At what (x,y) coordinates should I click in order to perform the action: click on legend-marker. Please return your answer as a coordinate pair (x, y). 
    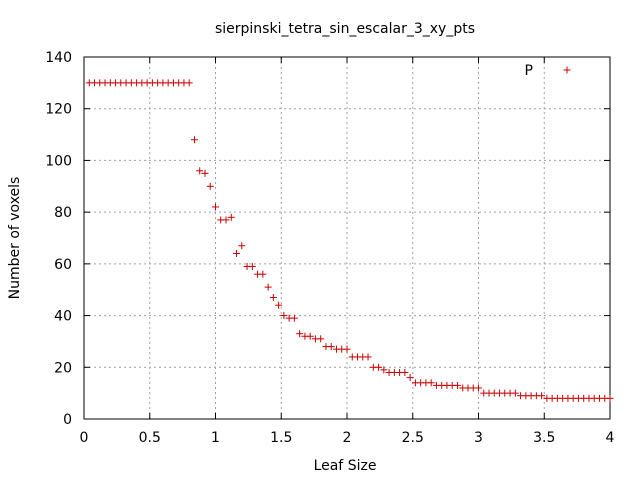
    Looking at the image, I should click on (567, 70).